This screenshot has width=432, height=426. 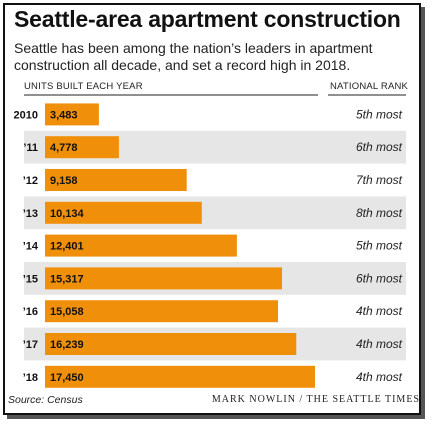 I want to click on value-label: 15,317, so click(x=67, y=279).